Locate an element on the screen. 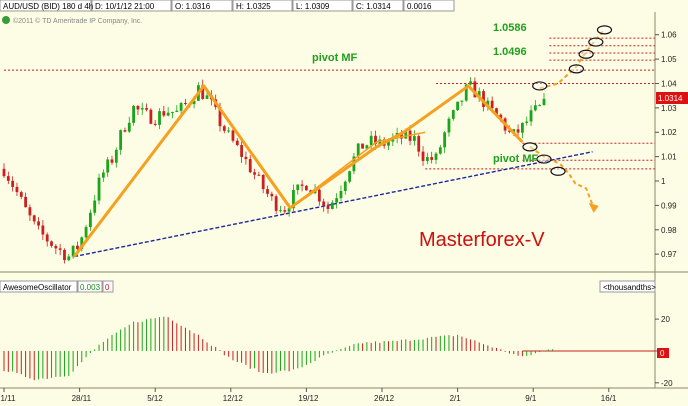 This screenshot has height=406, width=688. x-tick-label: 2/1 is located at coordinates (456, 398).